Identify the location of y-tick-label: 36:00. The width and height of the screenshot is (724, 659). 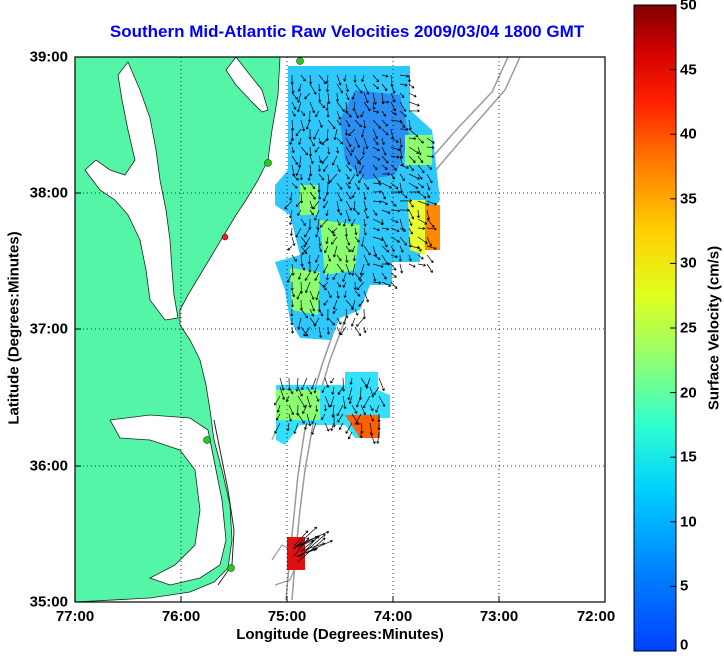
(48, 466).